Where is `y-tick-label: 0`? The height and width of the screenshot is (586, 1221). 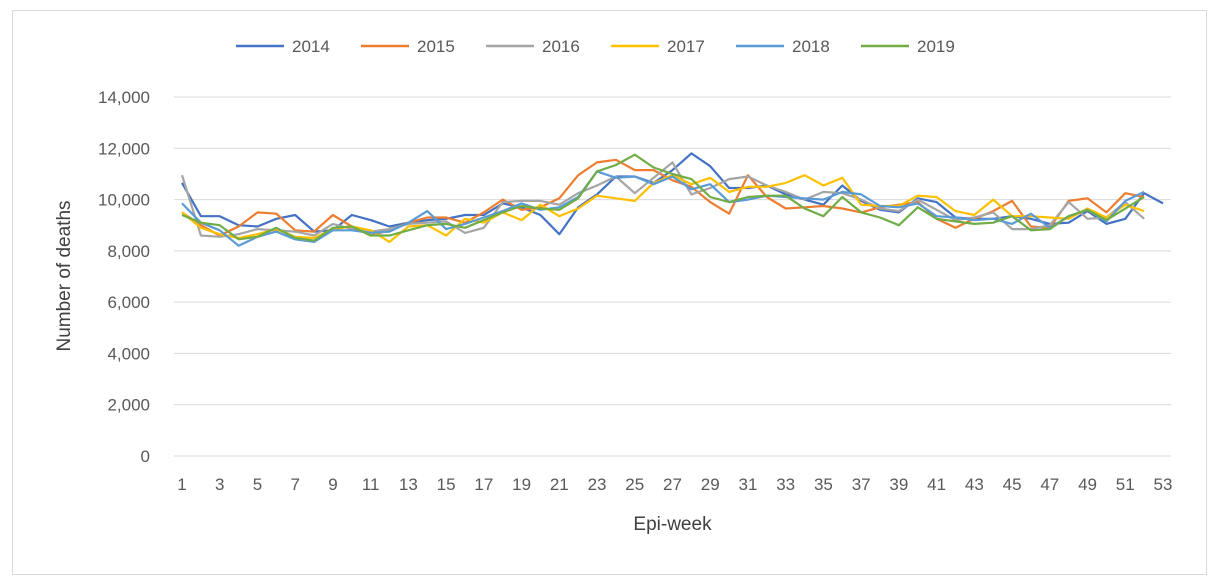 y-tick-label: 0 is located at coordinates (145, 456).